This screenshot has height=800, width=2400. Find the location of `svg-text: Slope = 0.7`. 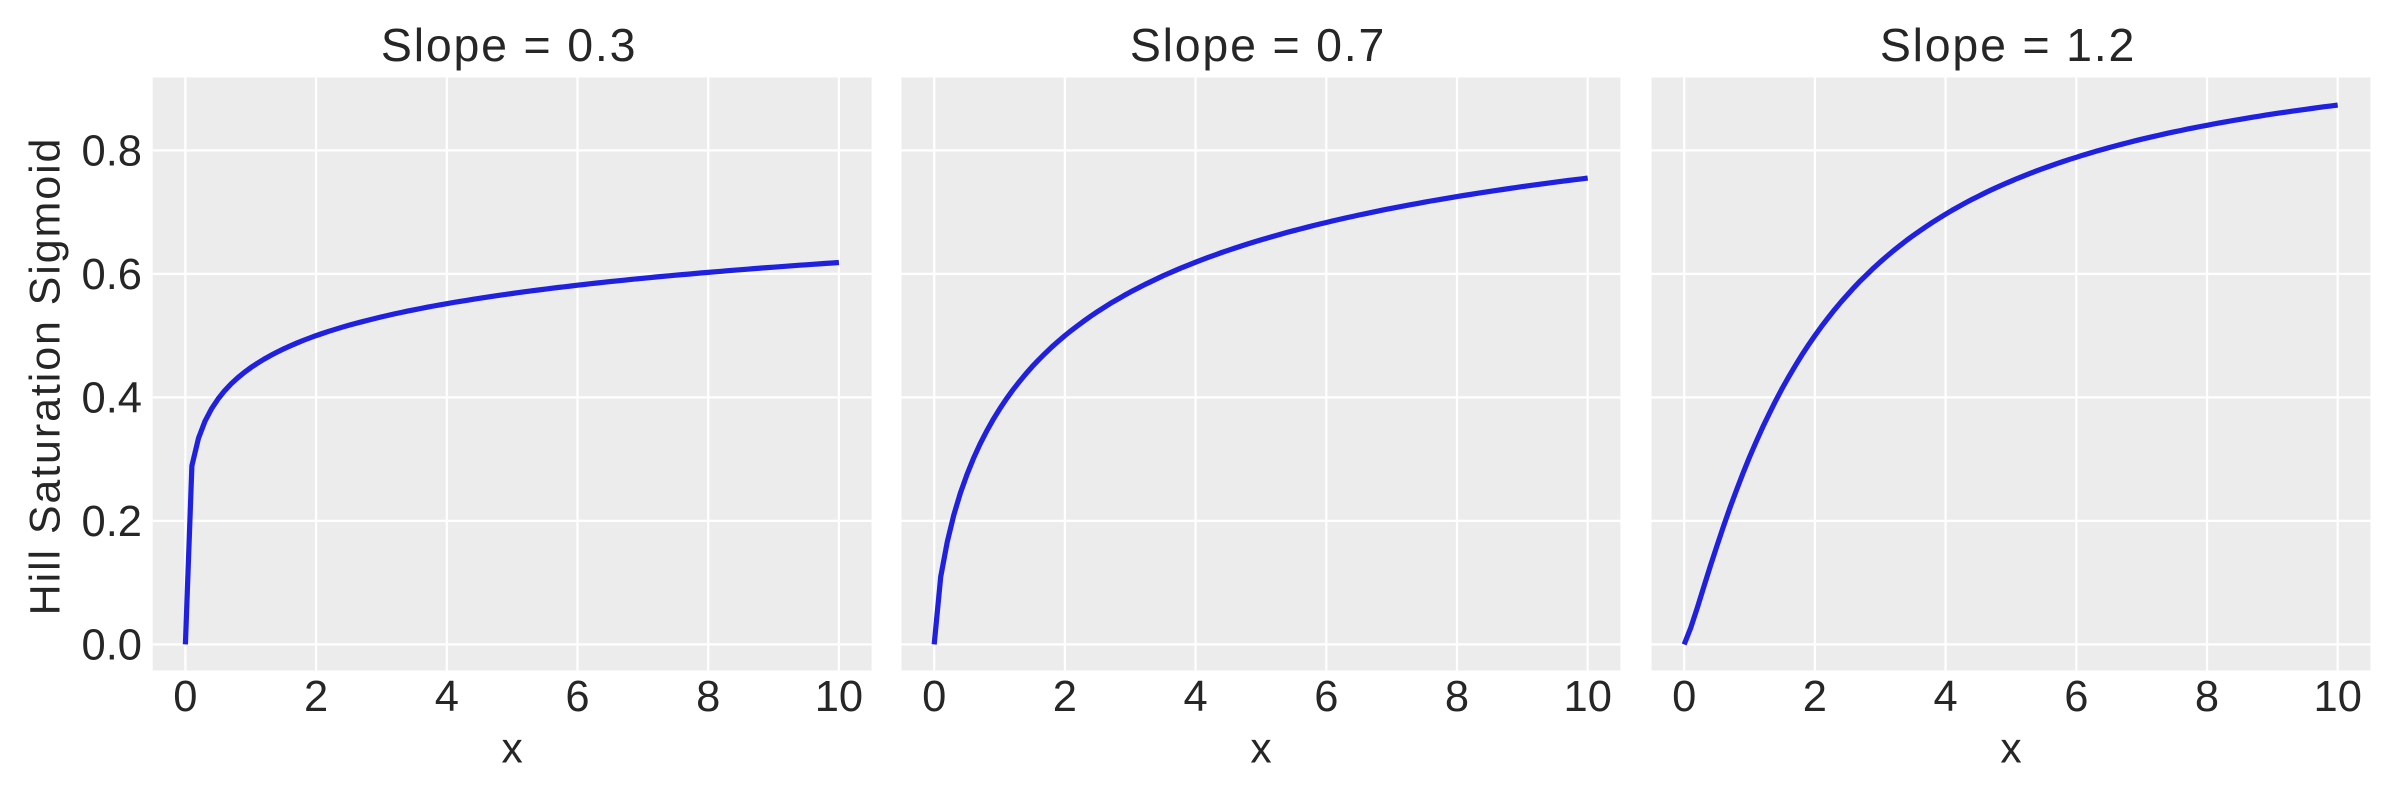

svg-text: Slope = 0.7 is located at coordinates (1258, 45).